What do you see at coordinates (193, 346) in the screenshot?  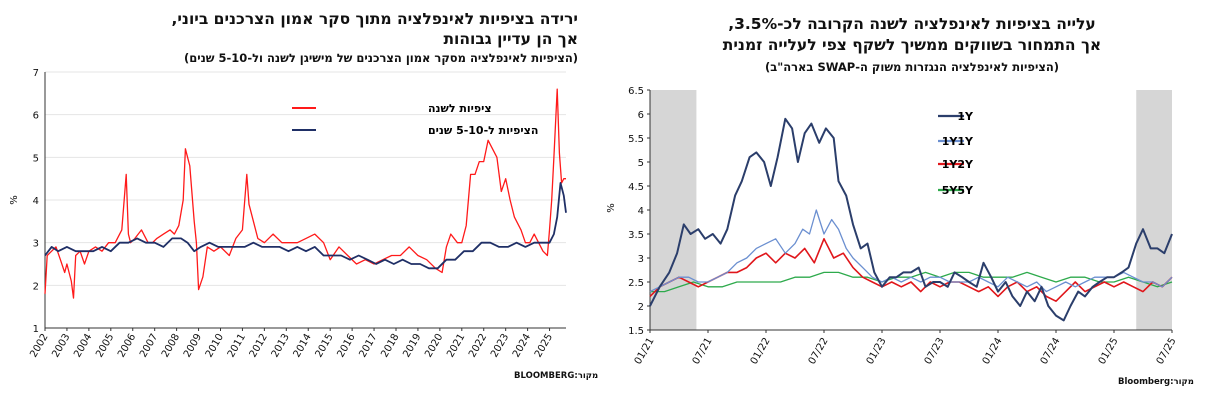 I see `x-tick-label: 2009` at bounding box center [193, 346].